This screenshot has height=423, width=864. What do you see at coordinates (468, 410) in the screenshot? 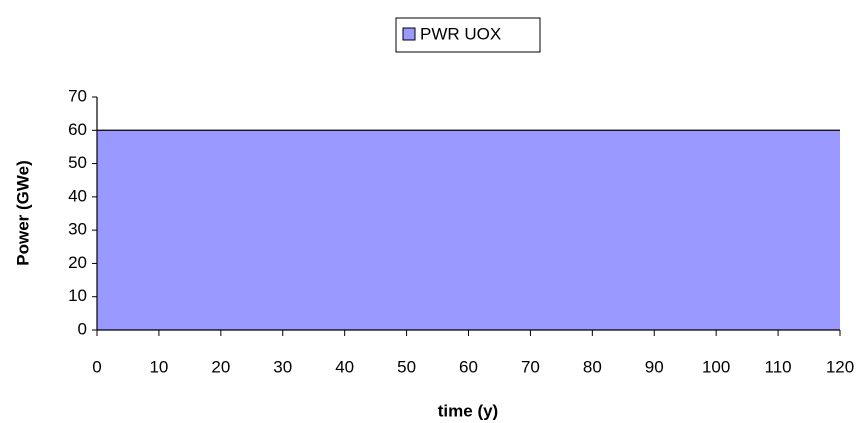
I see `x-axis-title: time (y)` at bounding box center [468, 410].